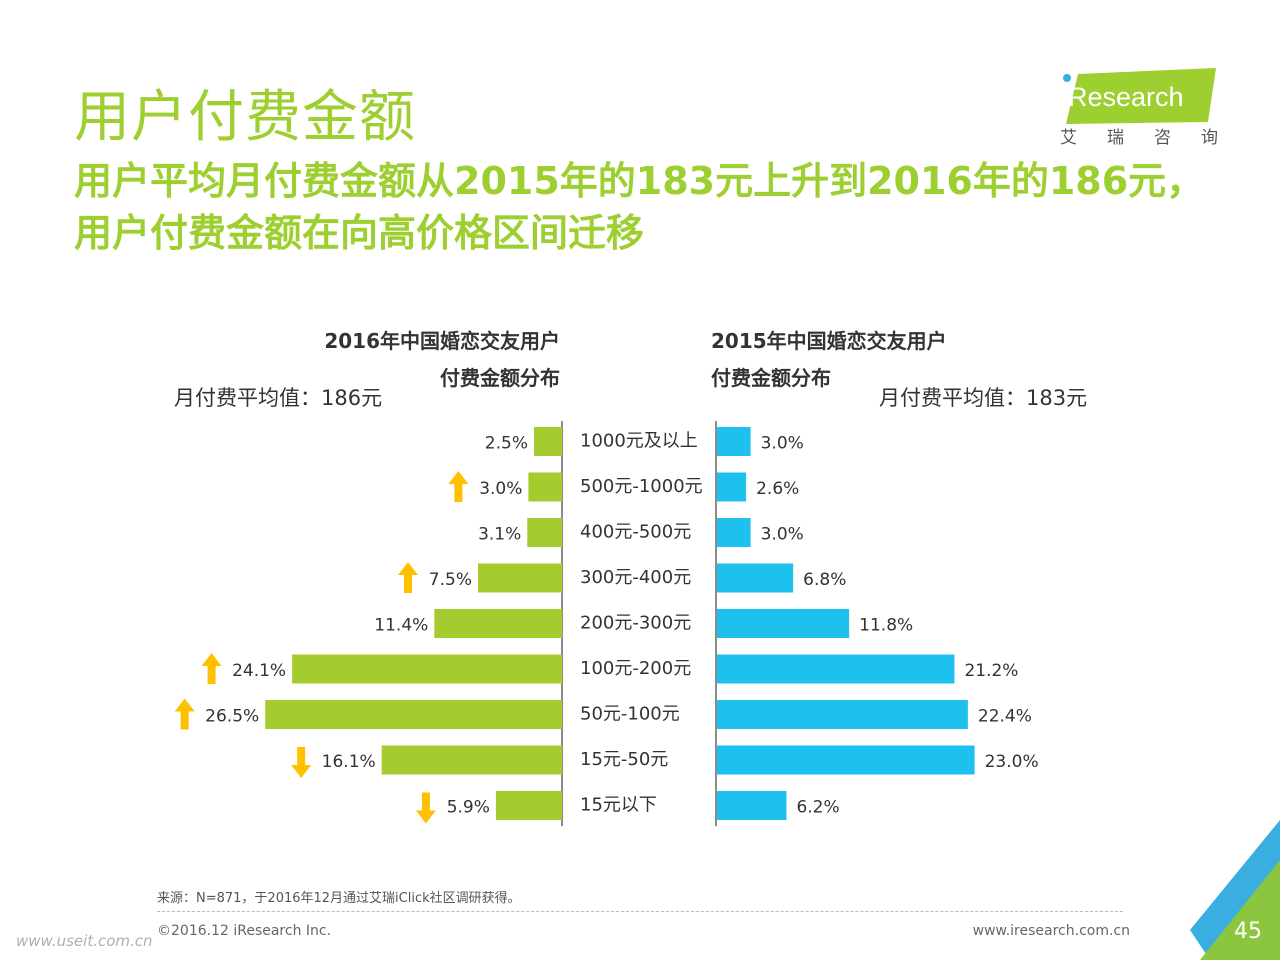  I want to click on iresearch-logo: iResearch 艾 瑞 咨 询, so click(1139, 108).